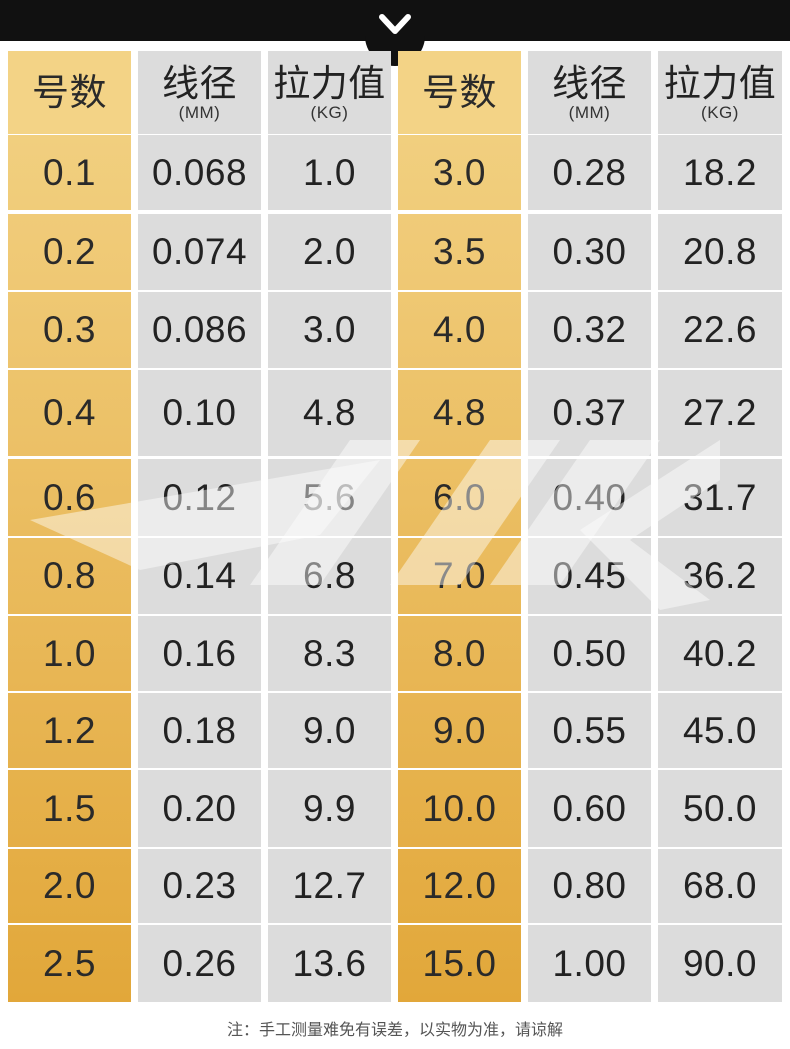 The height and width of the screenshot is (1049, 790). Describe the element at coordinates (329, 886) in the screenshot. I see `table-cell: 12.7` at that location.